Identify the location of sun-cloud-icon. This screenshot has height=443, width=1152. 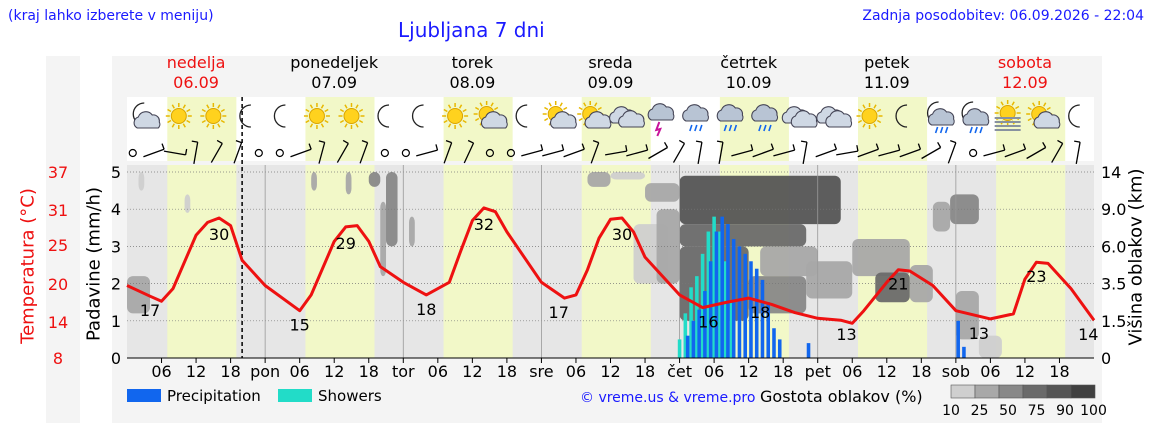
(594, 115).